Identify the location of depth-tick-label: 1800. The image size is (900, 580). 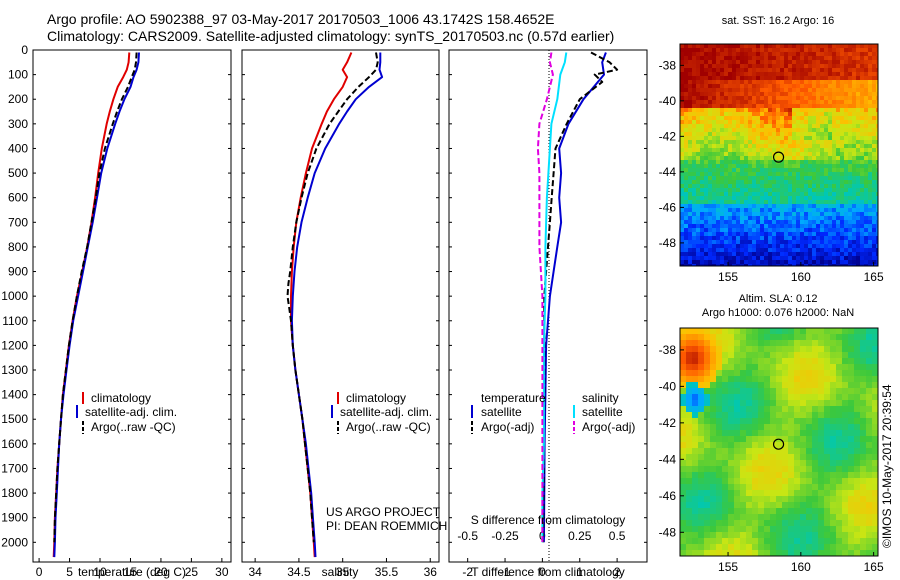
(14, 493).